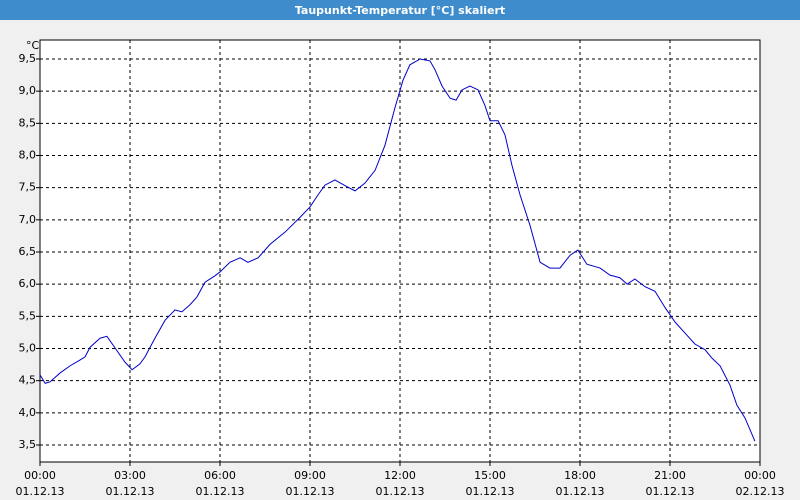 The width and height of the screenshot is (800, 500). What do you see at coordinates (28, 251) in the screenshot?
I see `y-tick-label: 6,5` at bounding box center [28, 251].